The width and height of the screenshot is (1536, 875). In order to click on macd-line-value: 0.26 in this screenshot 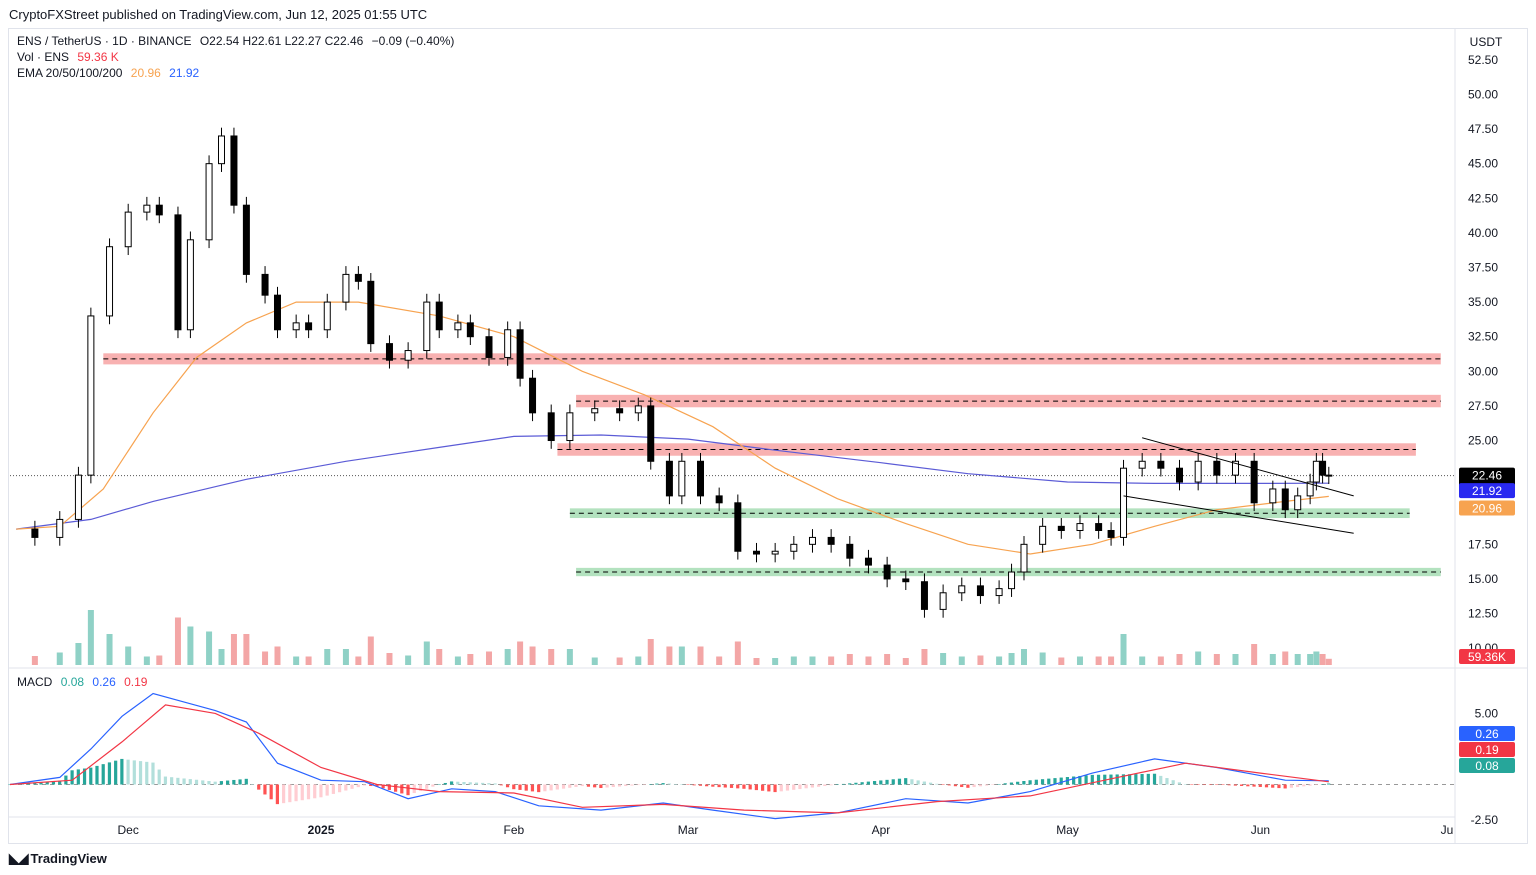, I will do `click(104, 682)`.